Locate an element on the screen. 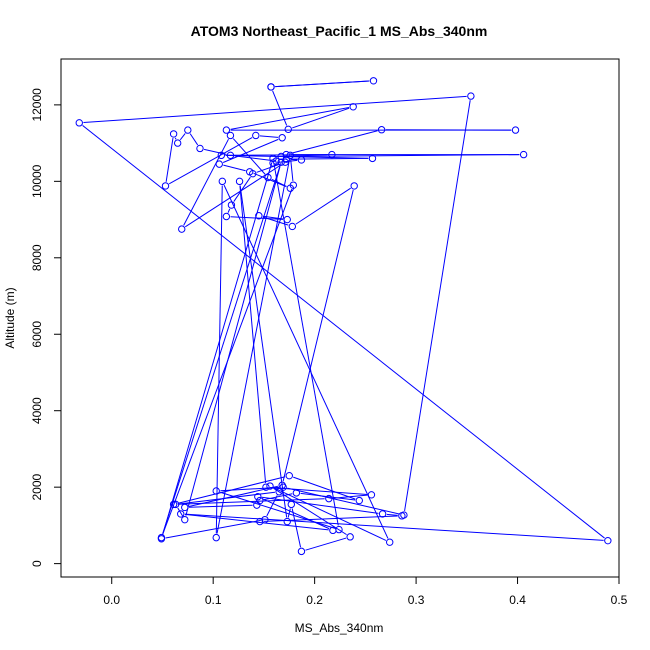 This screenshot has width=650, height=650. chart-title: ATOM3 Northeast_Pacific_1 MS_Abs_340nm is located at coordinates (339, 31).